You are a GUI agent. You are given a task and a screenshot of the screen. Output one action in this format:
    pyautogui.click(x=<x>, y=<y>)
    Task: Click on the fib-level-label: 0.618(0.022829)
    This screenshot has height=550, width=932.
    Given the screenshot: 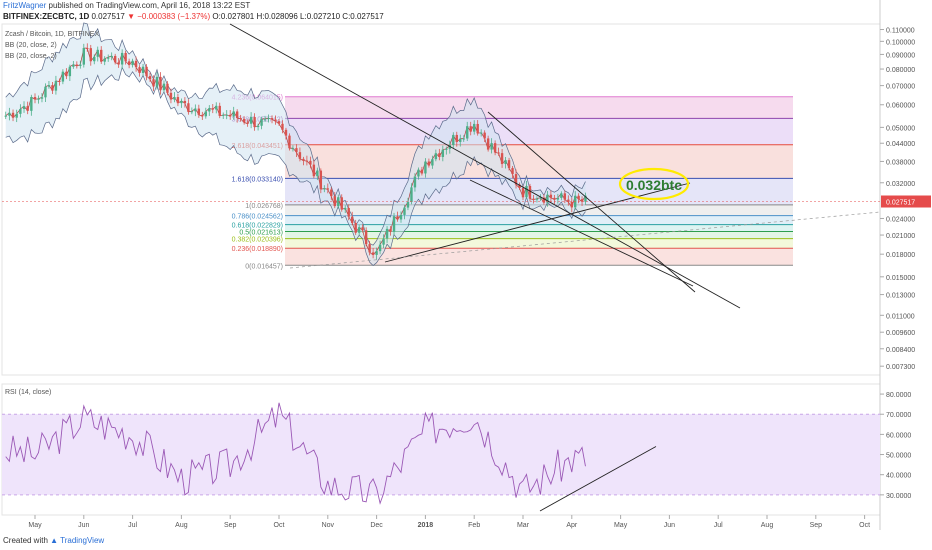 What is the action you would take?
    pyautogui.click(x=257, y=226)
    